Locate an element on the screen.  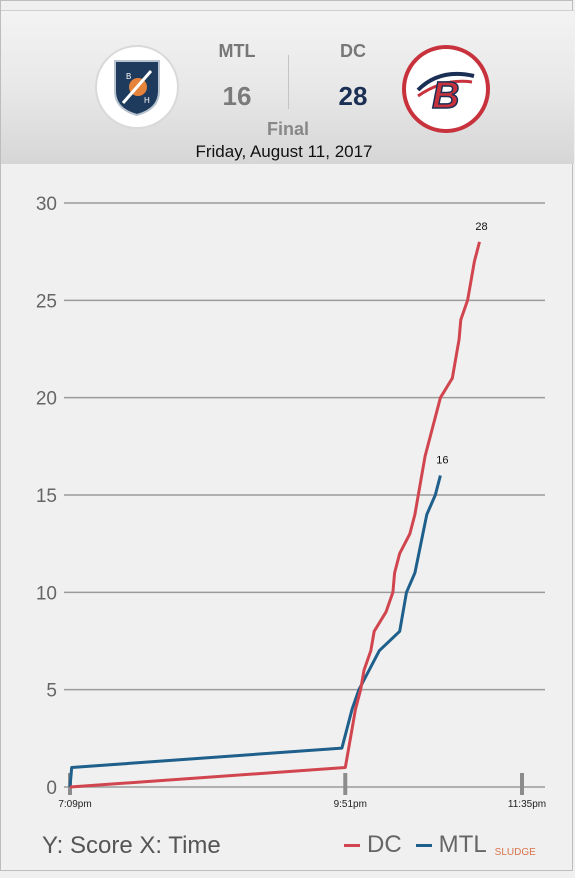
legend-label-mtl: MTL is located at coordinates (462, 844).